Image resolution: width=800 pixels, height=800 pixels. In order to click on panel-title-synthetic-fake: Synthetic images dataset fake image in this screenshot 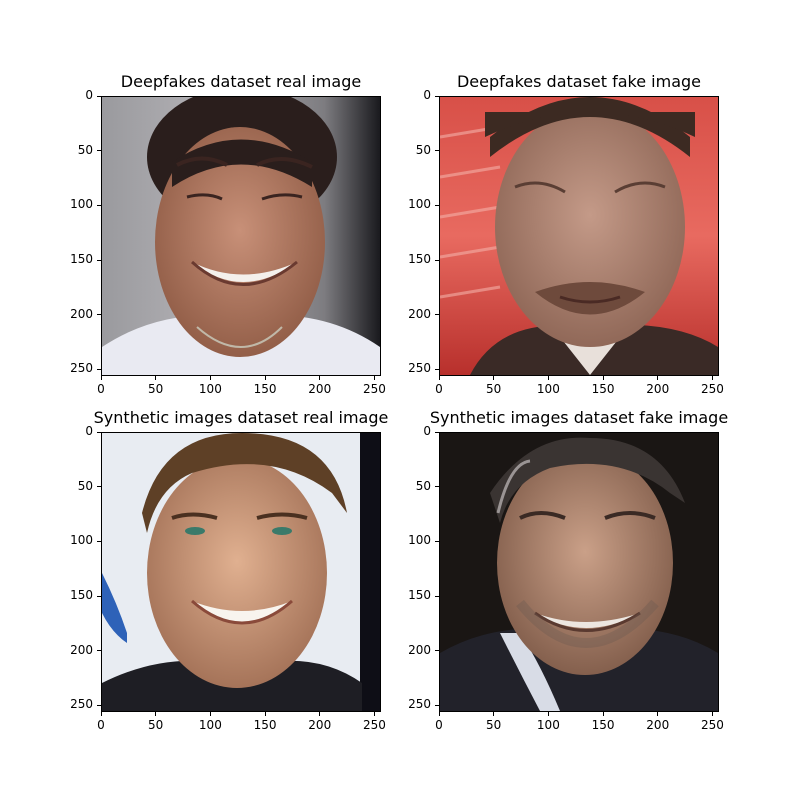, I will do `click(579, 417)`.